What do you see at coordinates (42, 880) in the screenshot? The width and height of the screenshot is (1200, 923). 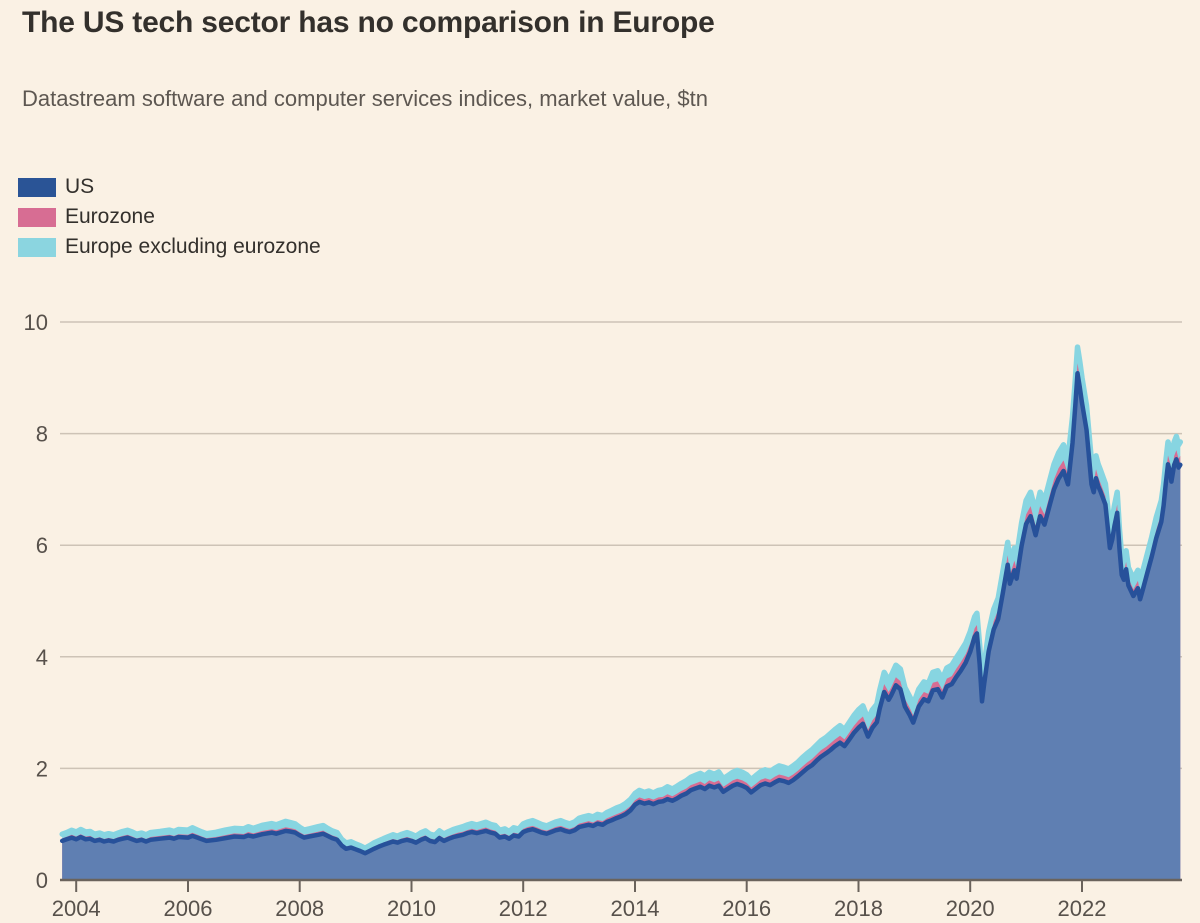 I see `y-tick-label: 0` at bounding box center [42, 880].